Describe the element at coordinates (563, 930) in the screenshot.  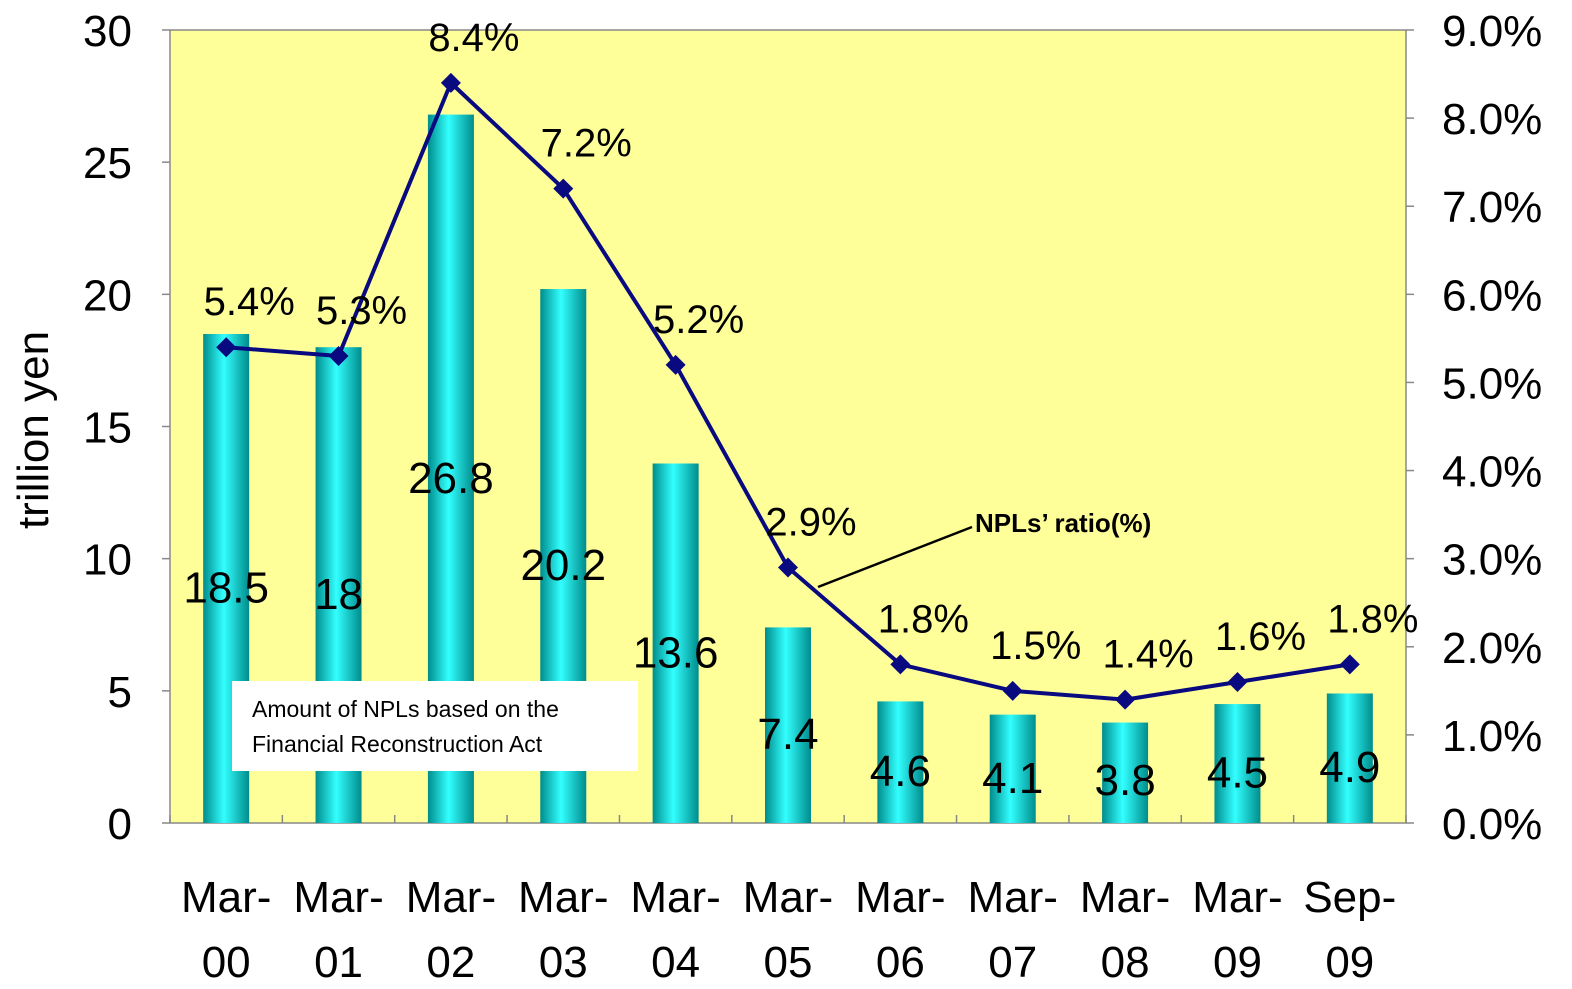
I see `x-tick-label-Mar-03: Mar-03` at that location.